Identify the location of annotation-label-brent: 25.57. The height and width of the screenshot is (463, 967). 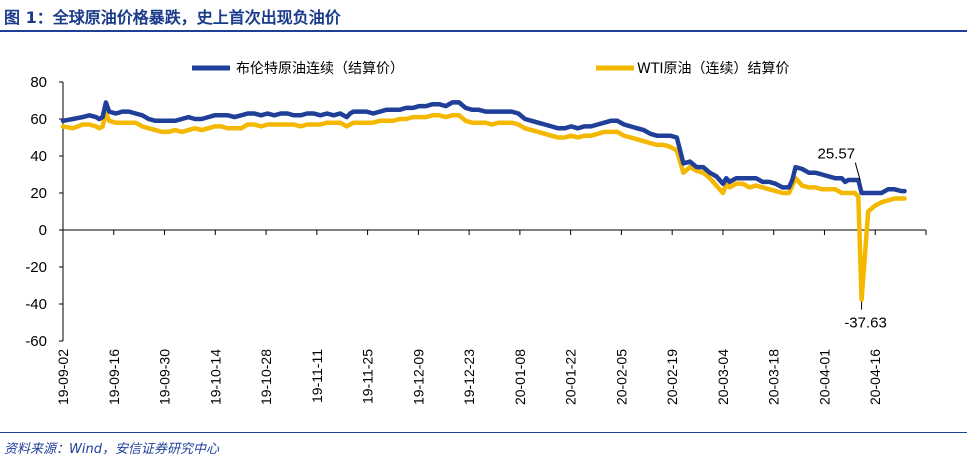
(837, 154).